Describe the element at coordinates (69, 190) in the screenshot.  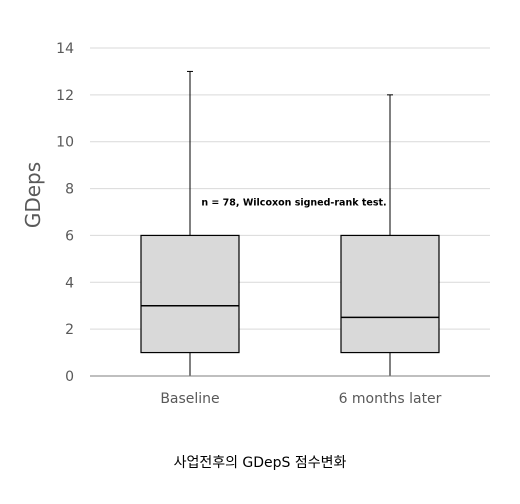
I see `y-tick-label: 8` at that location.